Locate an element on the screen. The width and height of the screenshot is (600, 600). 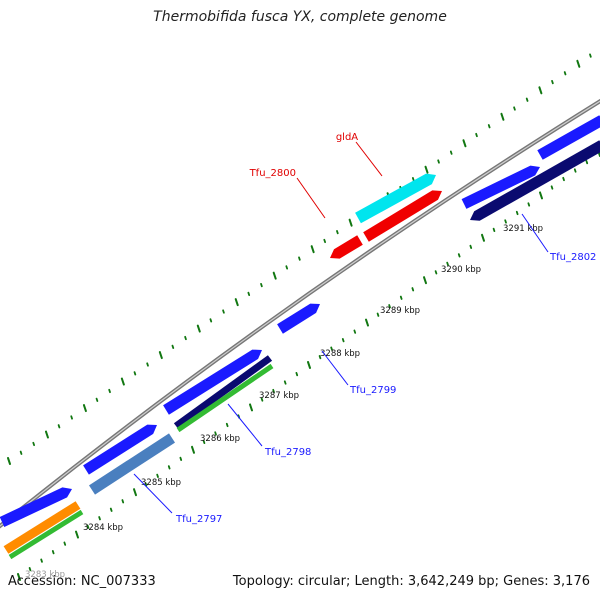
gene-label: Tfu_2800 is located at coordinates (272, 173).